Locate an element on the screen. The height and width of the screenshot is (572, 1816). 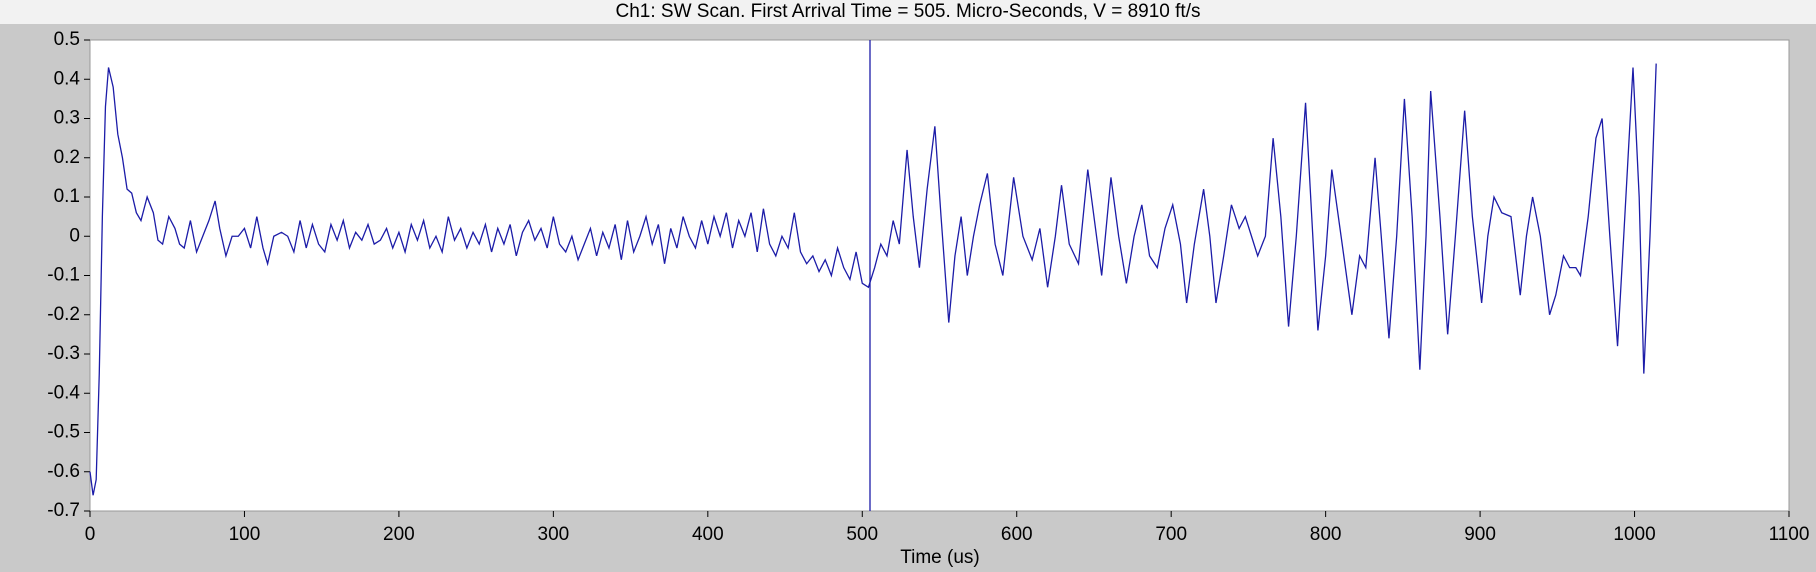
x-tick-label: 100 is located at coordinates (245, 534).